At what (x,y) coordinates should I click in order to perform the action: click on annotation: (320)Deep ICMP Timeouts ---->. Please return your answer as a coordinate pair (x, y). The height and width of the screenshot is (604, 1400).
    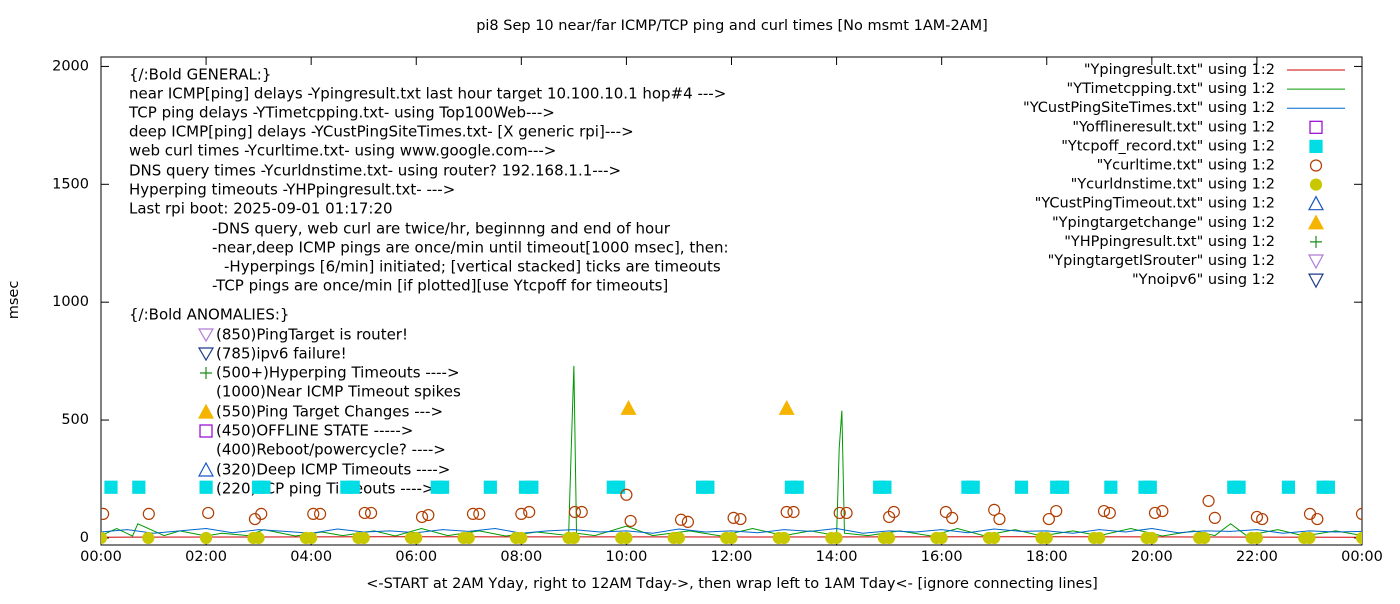
    Looking at the image, I should click on (333, 470).